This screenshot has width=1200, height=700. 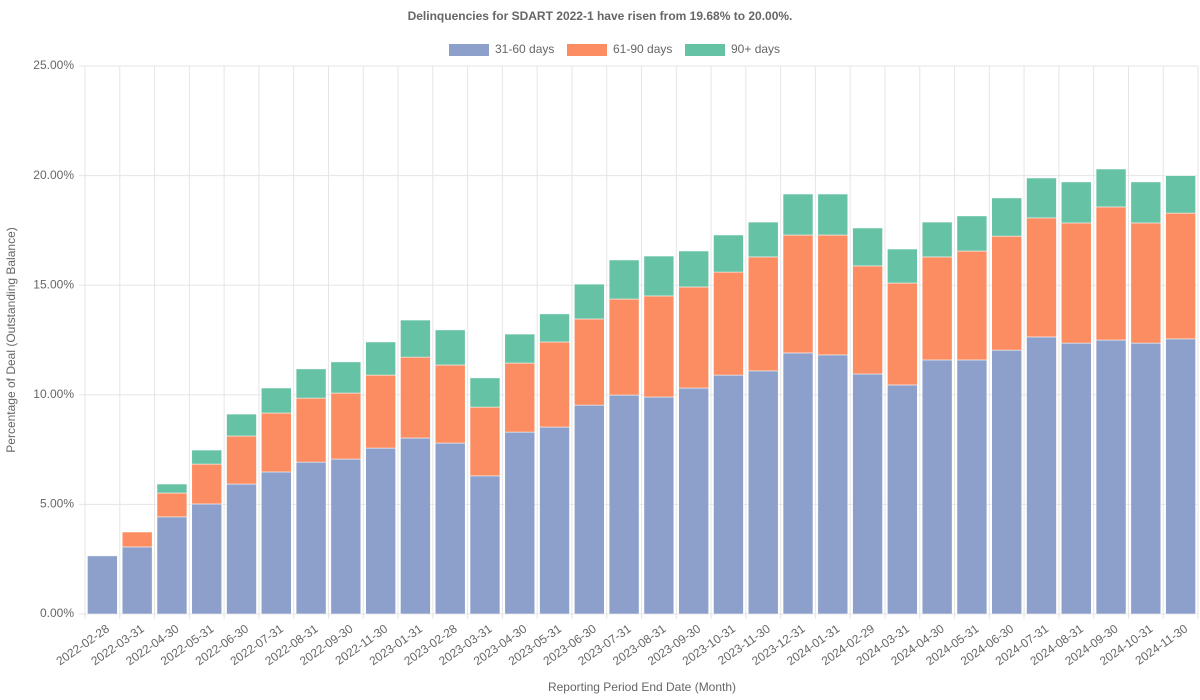 What do you see at coordinates (53, 65) in the screenshot?
I see `y-tick-label: 25.00%` at bounding box center [53, 65].